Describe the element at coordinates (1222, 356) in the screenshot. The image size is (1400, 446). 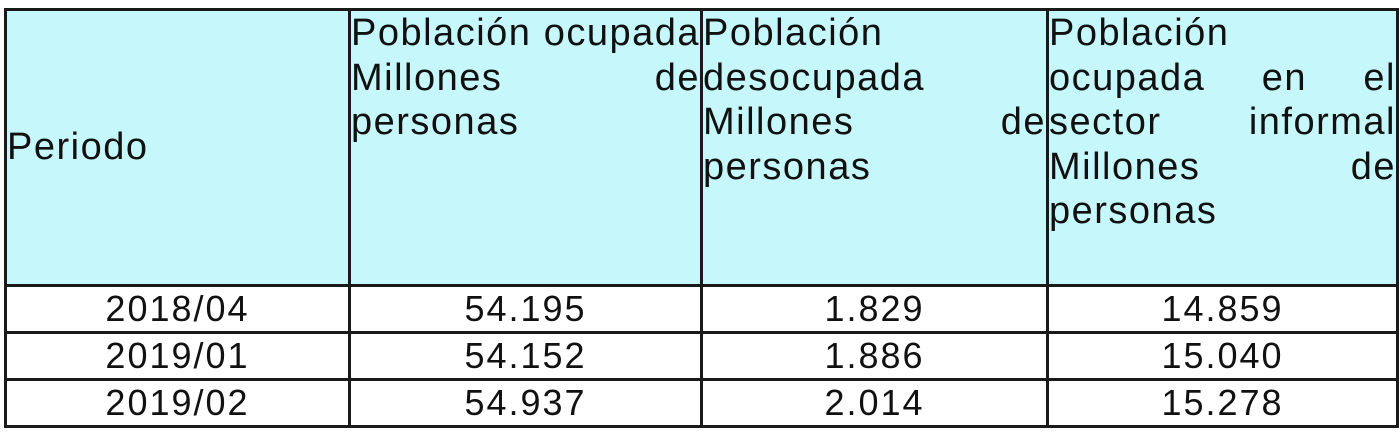
I see `cell-informal: 15.040` at that location.